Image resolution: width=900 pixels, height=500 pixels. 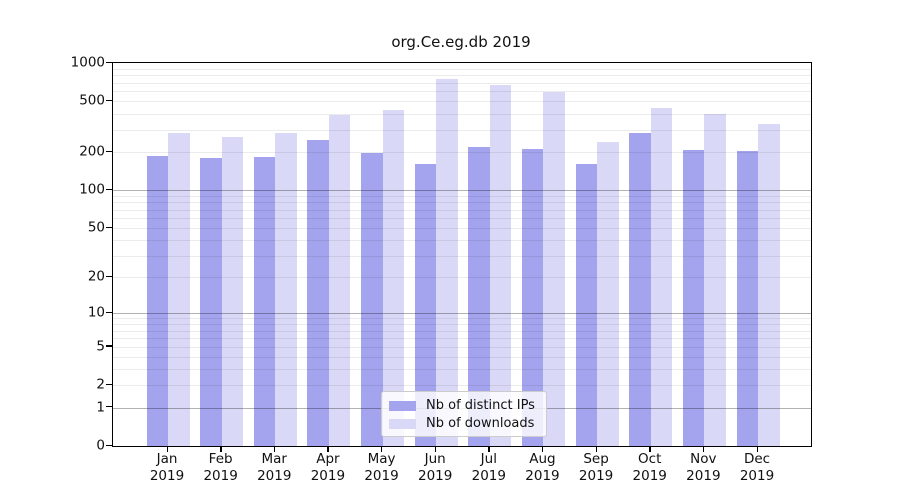 What do you see at coordinates (596, 449) in the screenshot?
I see `x-tick-mark-sep` at bounding box center [596, 449].